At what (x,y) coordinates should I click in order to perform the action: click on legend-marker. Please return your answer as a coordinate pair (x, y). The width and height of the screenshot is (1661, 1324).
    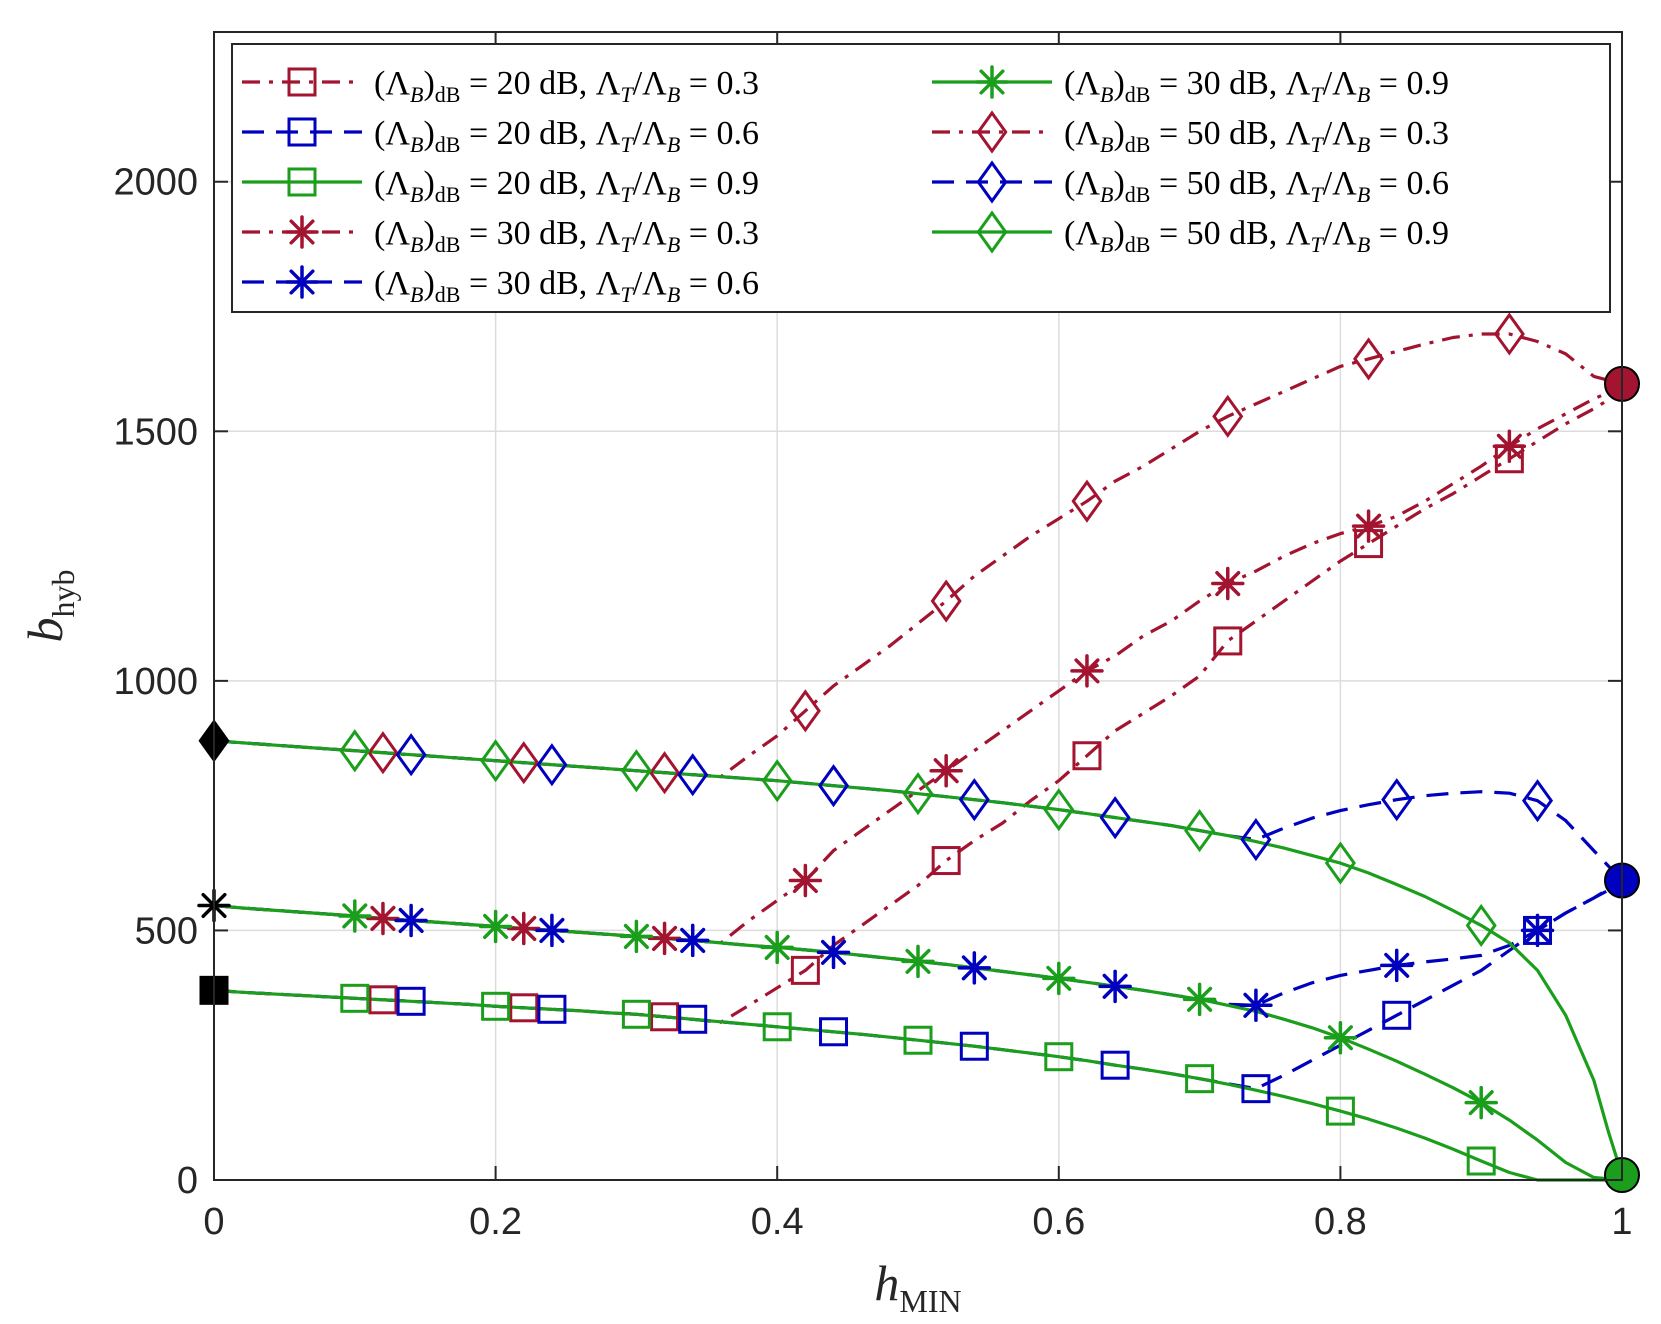
    Looking at the image, I should click on (992, 232).